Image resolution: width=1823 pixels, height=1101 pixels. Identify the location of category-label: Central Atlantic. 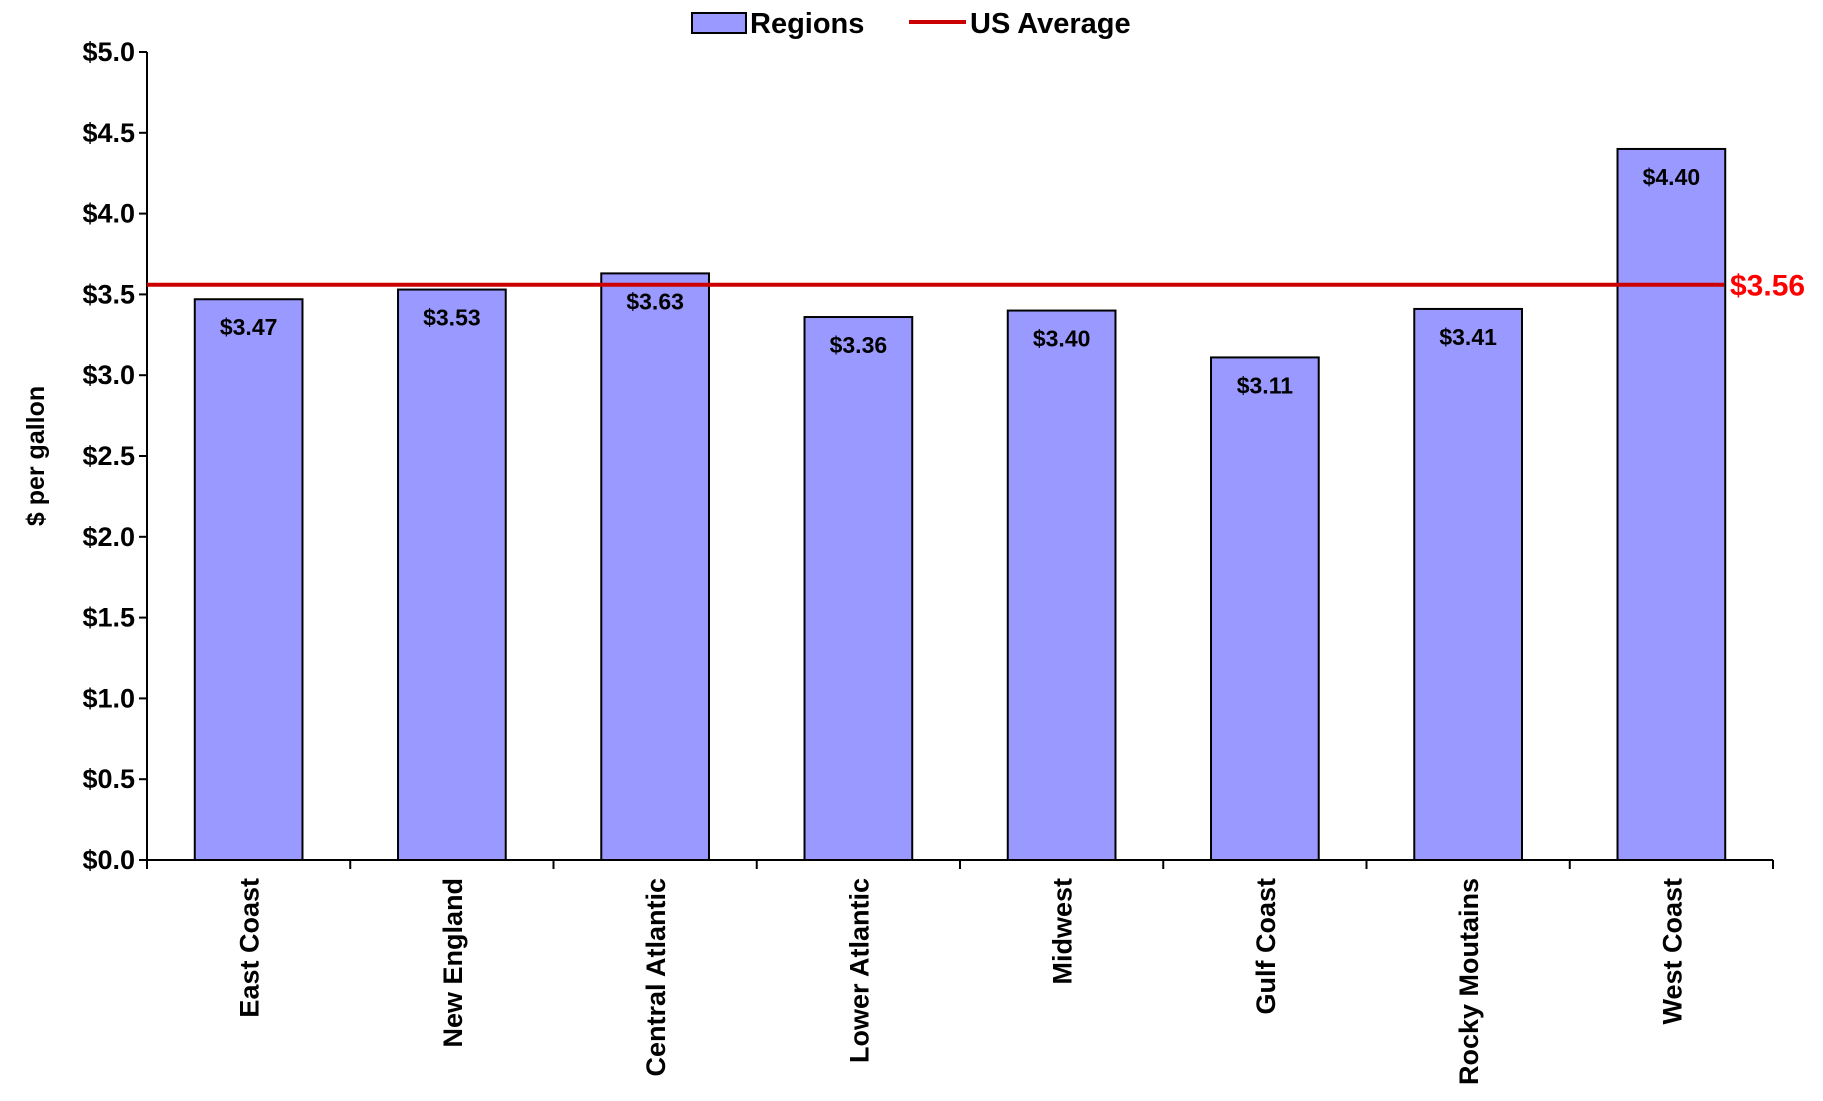
(656, 977).